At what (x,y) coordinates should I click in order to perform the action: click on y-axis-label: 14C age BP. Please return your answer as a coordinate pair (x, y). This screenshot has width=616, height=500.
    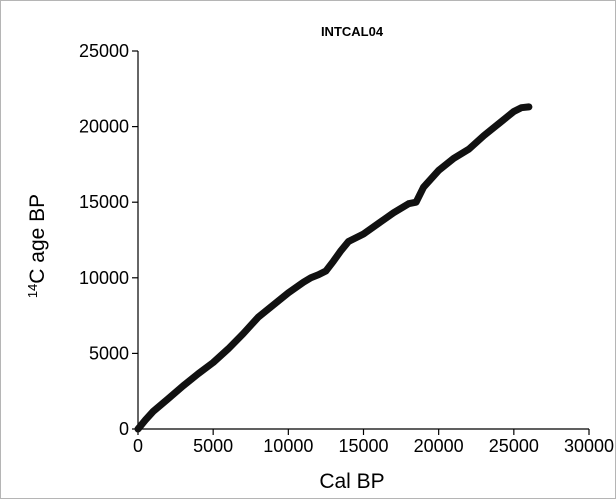
    Looking at the image, I should click on (37, 246).